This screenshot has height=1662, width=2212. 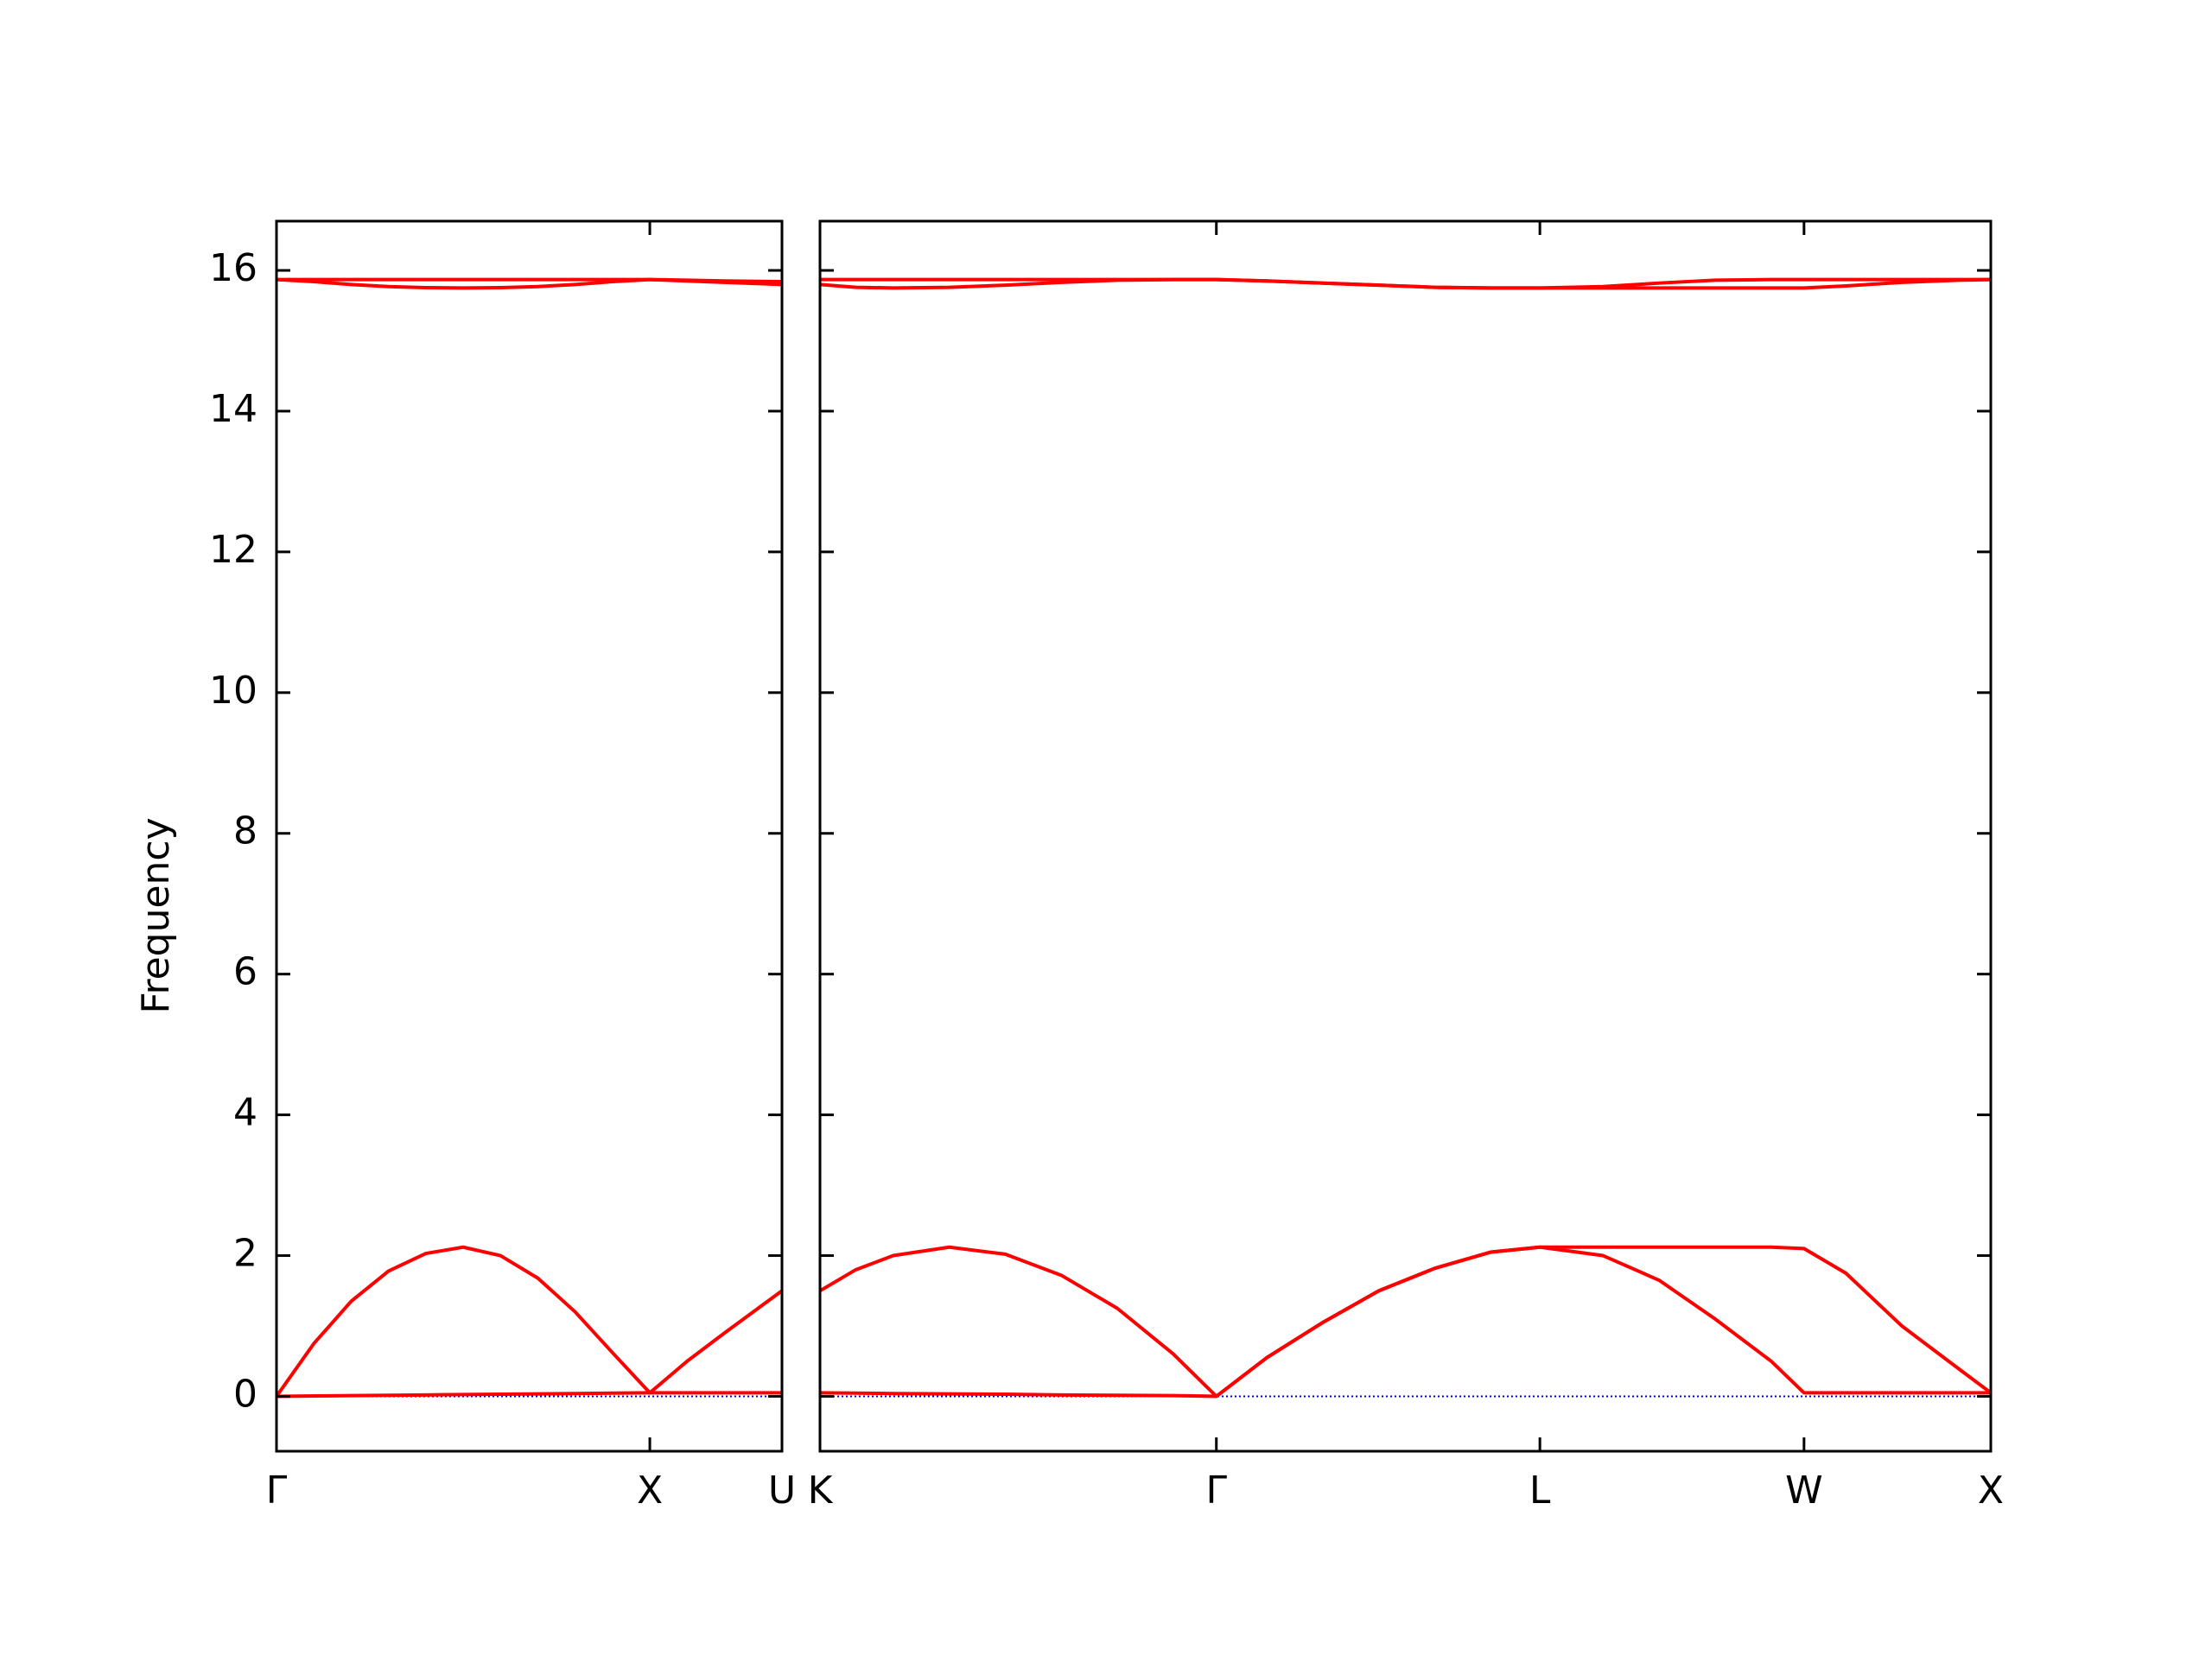 What do you see at coordinates (233, 409) in the screenshot?
I see `y-tick-label: 14` at bounding box center [233, 409].